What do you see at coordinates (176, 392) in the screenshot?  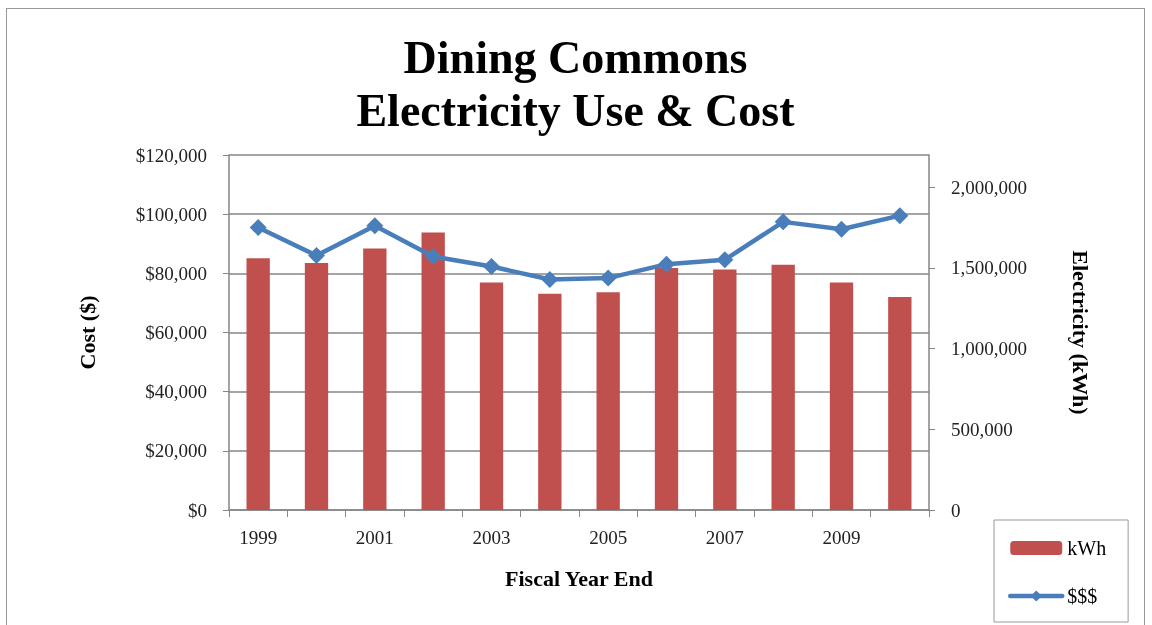 I see `y-tick-label: $40,000` at bounding box center [176, 392].